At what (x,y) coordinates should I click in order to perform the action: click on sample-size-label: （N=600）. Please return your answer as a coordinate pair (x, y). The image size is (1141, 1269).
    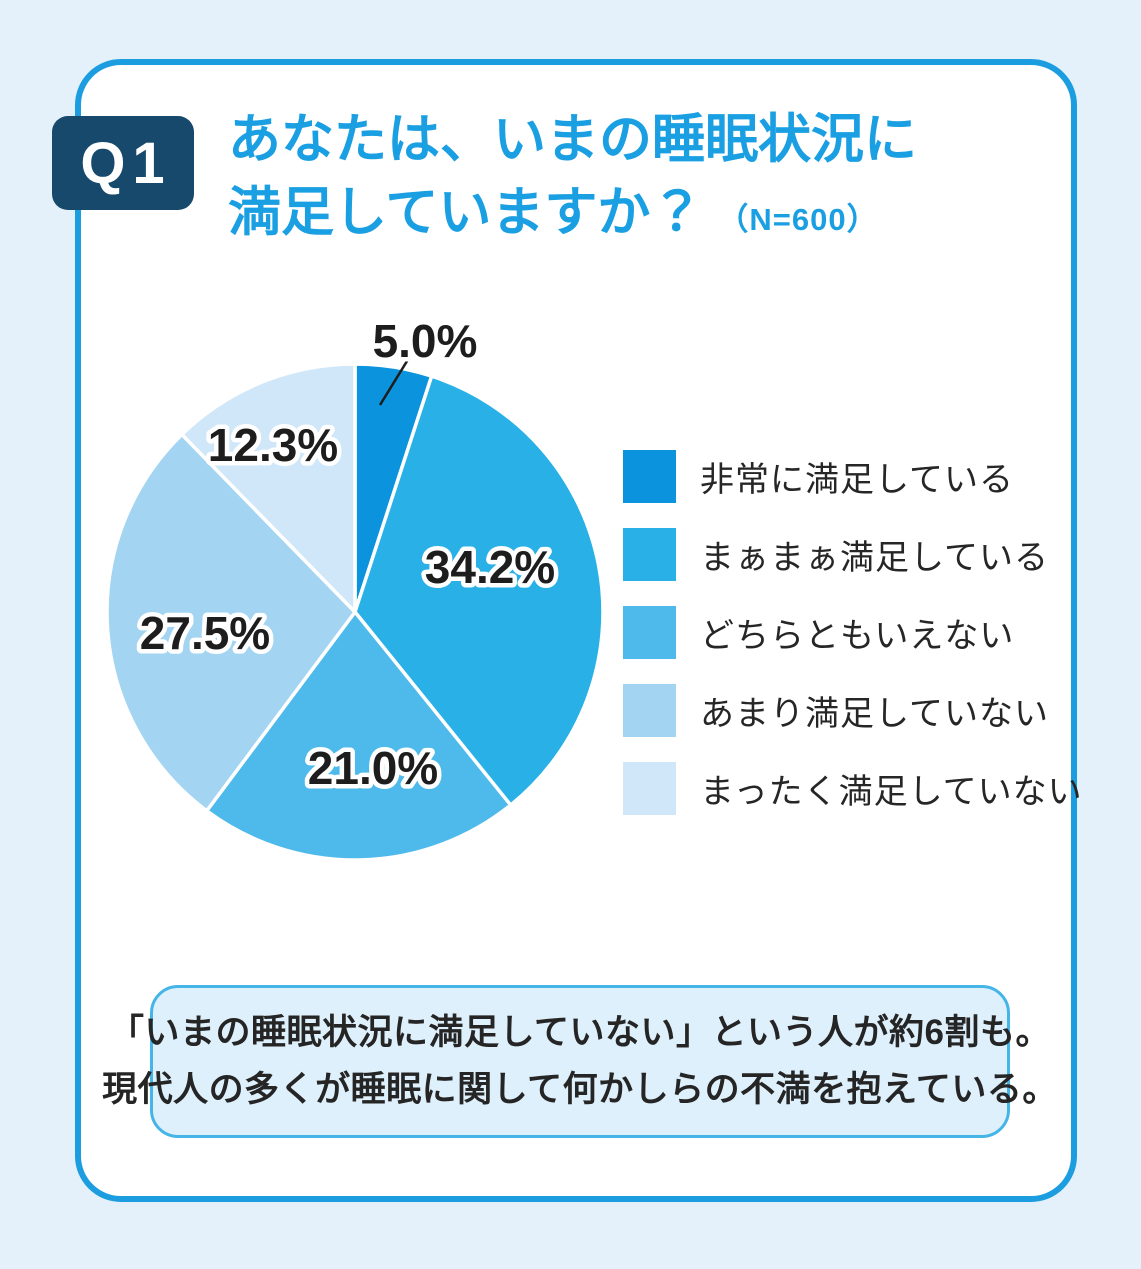
    Looking at the image, I should click on (798, 219).